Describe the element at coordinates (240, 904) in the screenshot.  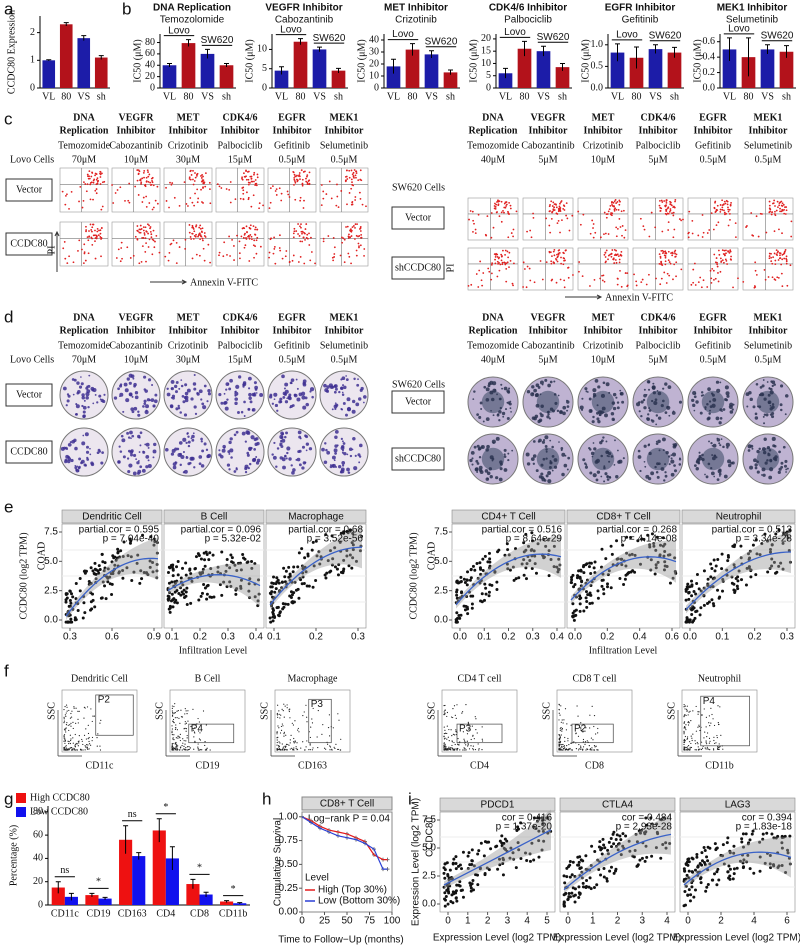
I see `bar` at that location.